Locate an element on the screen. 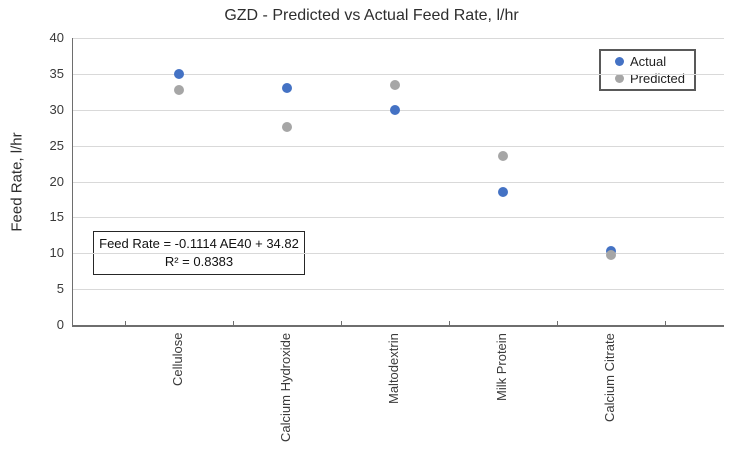 The height and width of the screenshot is (452, 743). x-category-label: Cellulose is located at coordinates (177, 360).